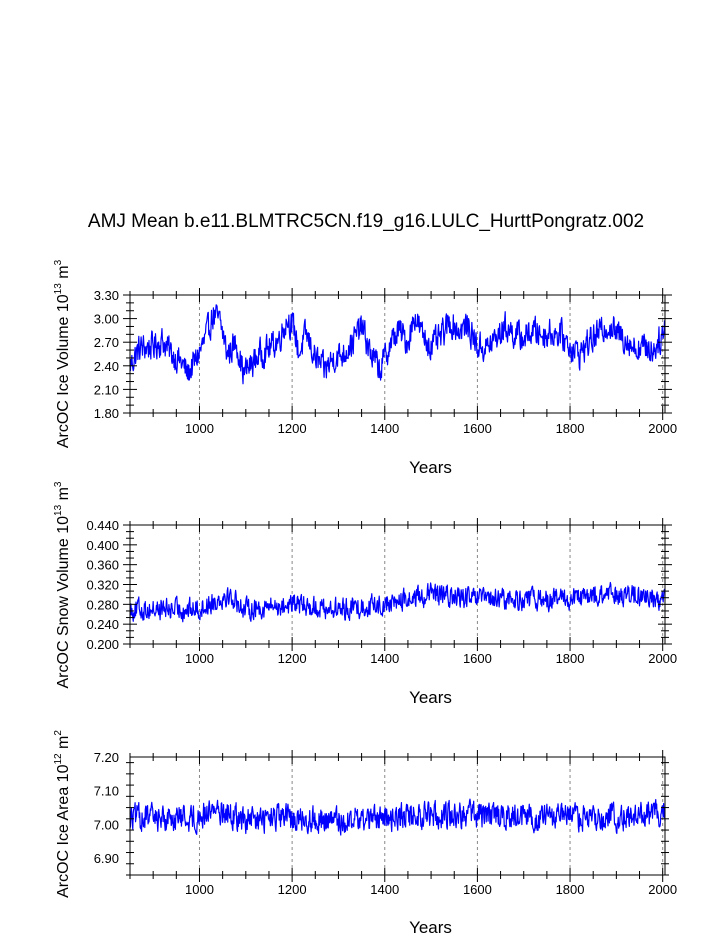 This screenshot has width=723, height=935. Describe the element at coordinates (102, 525) in the screenshot. I see `y-tick-label: 0.440` at that location.